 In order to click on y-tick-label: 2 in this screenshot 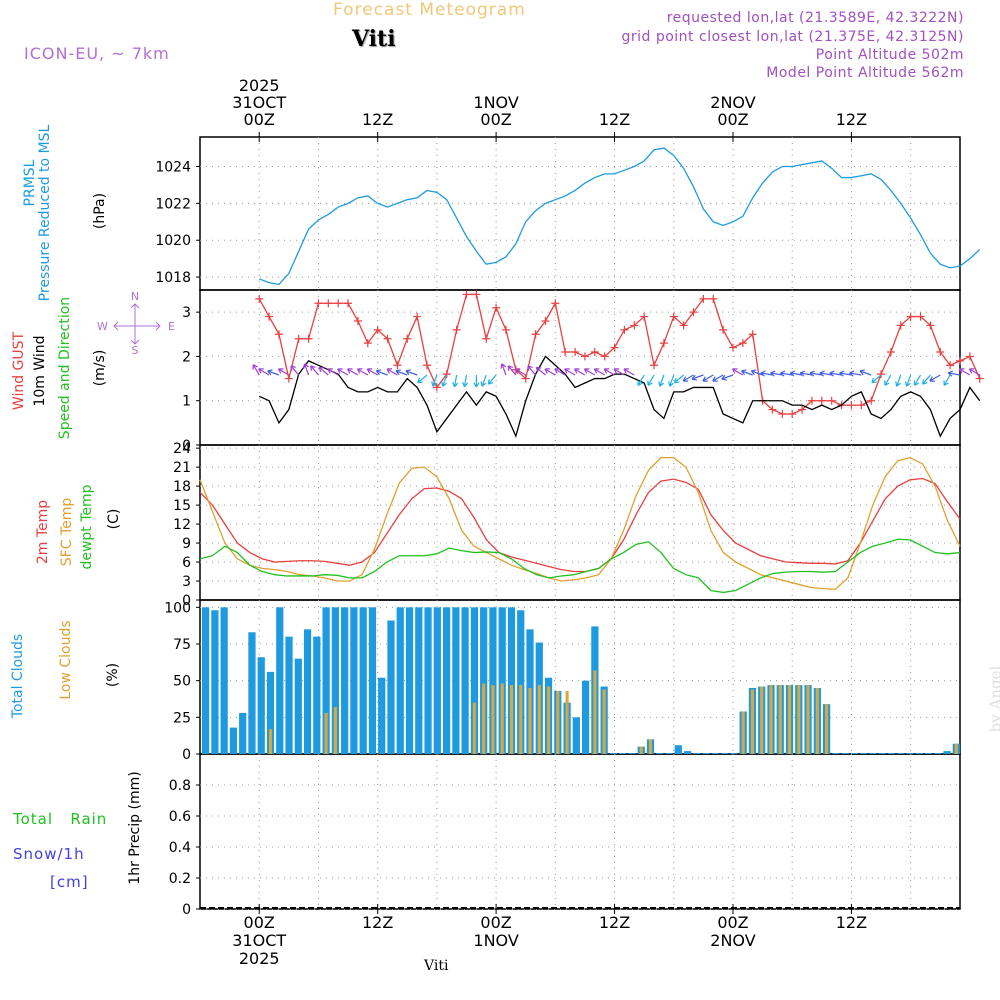, I will do `click(186, 357)`.